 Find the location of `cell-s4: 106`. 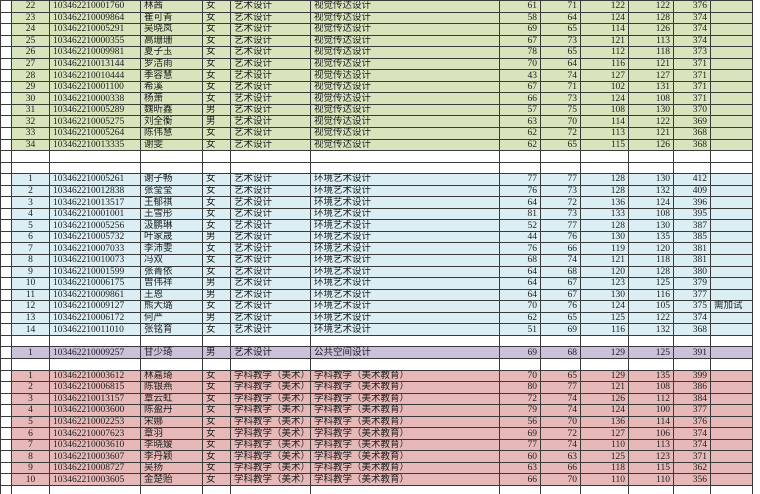

cell-s4: 106 is located at coordinates (651, 433).